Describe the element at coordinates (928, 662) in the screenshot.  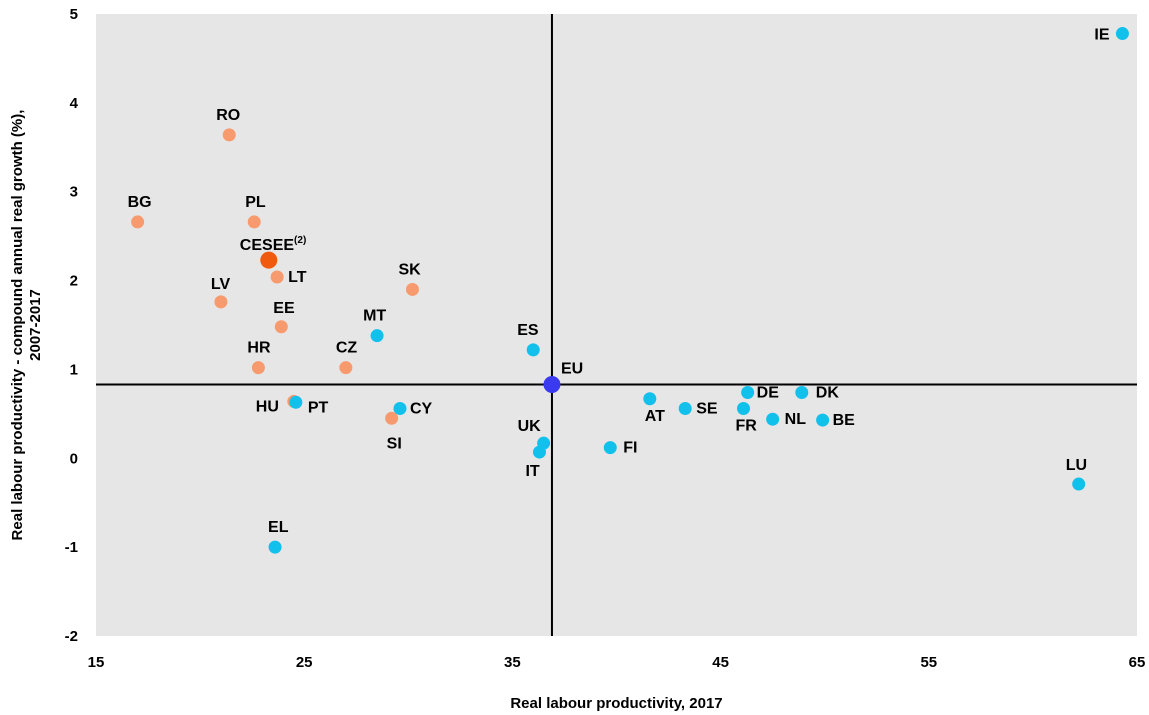
I see `x-tick-label: 55` at that location.